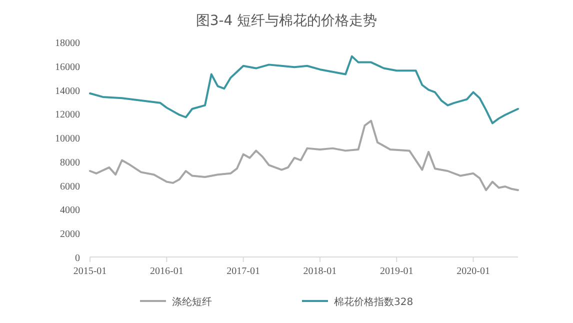  What do you see at coordinates (67, 91) in the screenshot?
I see `y-tick-label: 14000` at bounding box center [67, 91].